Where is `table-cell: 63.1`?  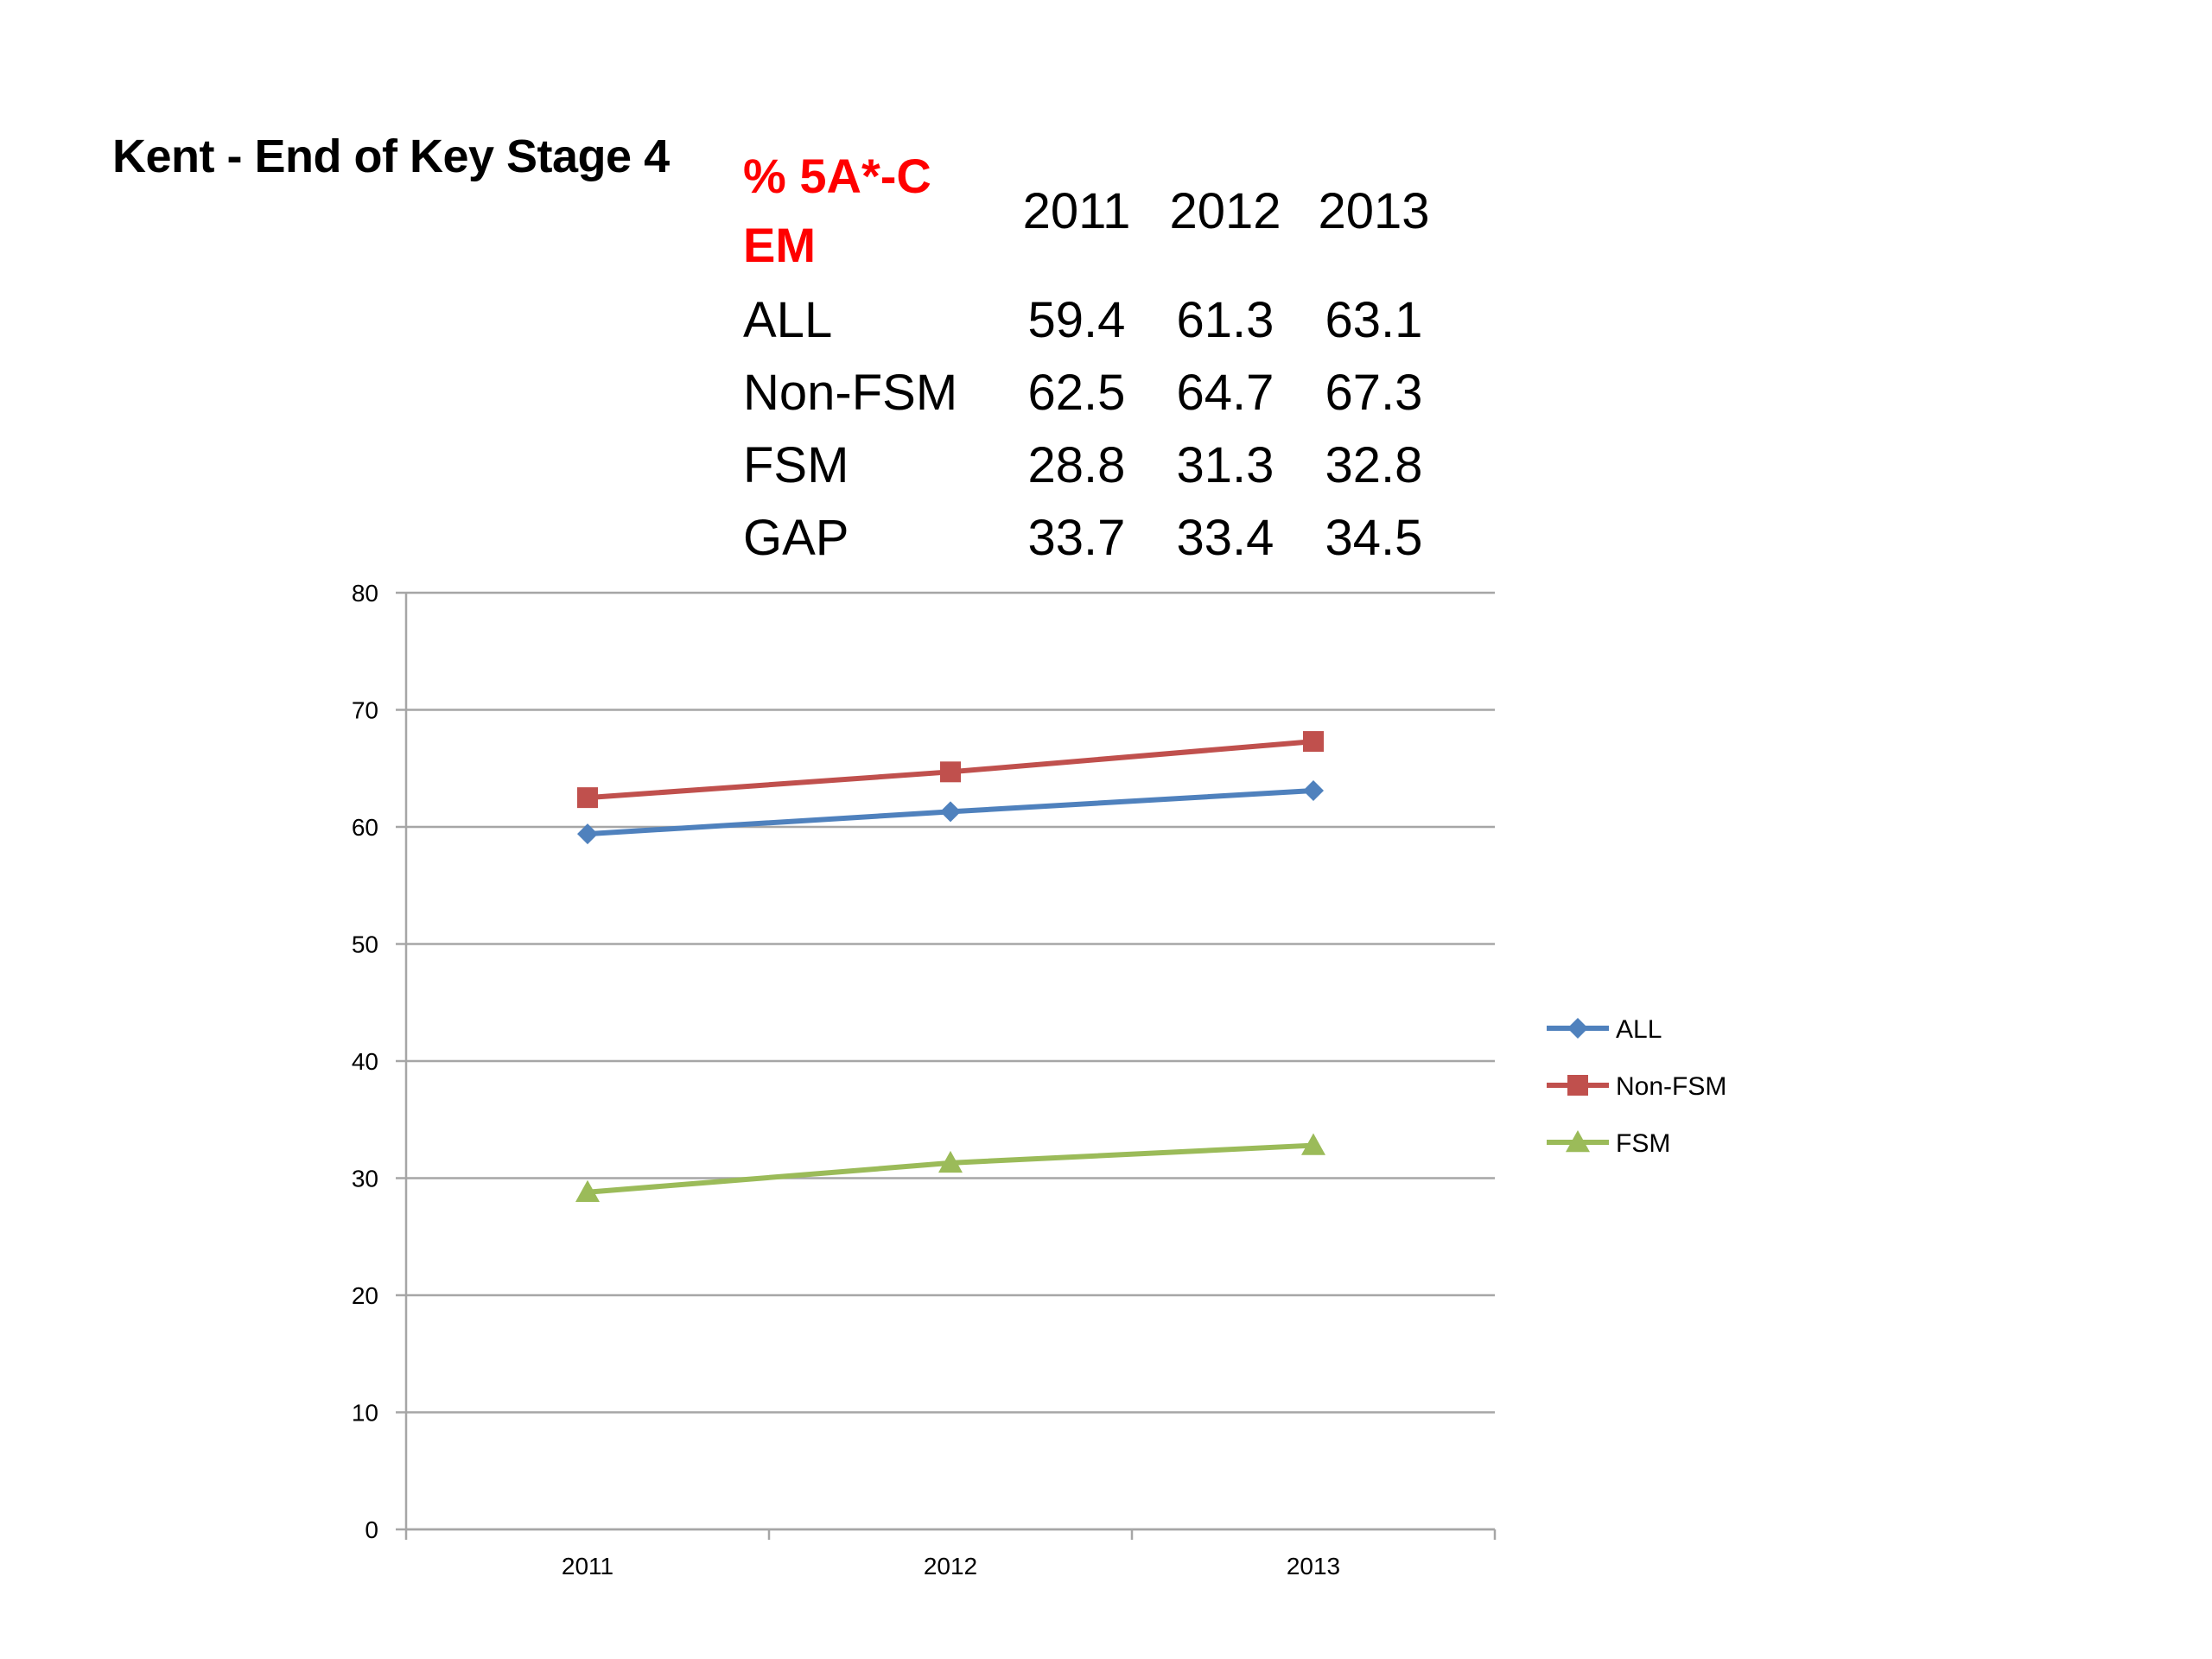 table-cell: 63.1 is located at coordinates (1374, 319).